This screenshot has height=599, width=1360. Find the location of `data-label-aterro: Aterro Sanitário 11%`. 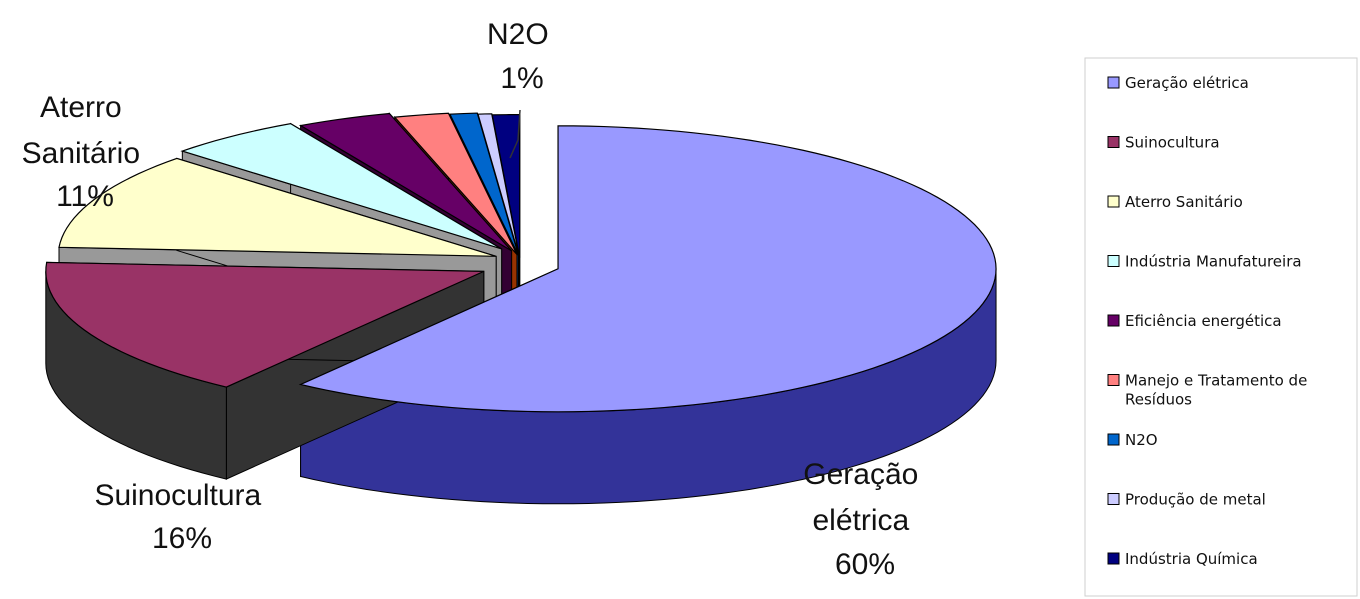

data-label-aterro: Aterro Sanitário 11% is located at coordinates (85, 152).